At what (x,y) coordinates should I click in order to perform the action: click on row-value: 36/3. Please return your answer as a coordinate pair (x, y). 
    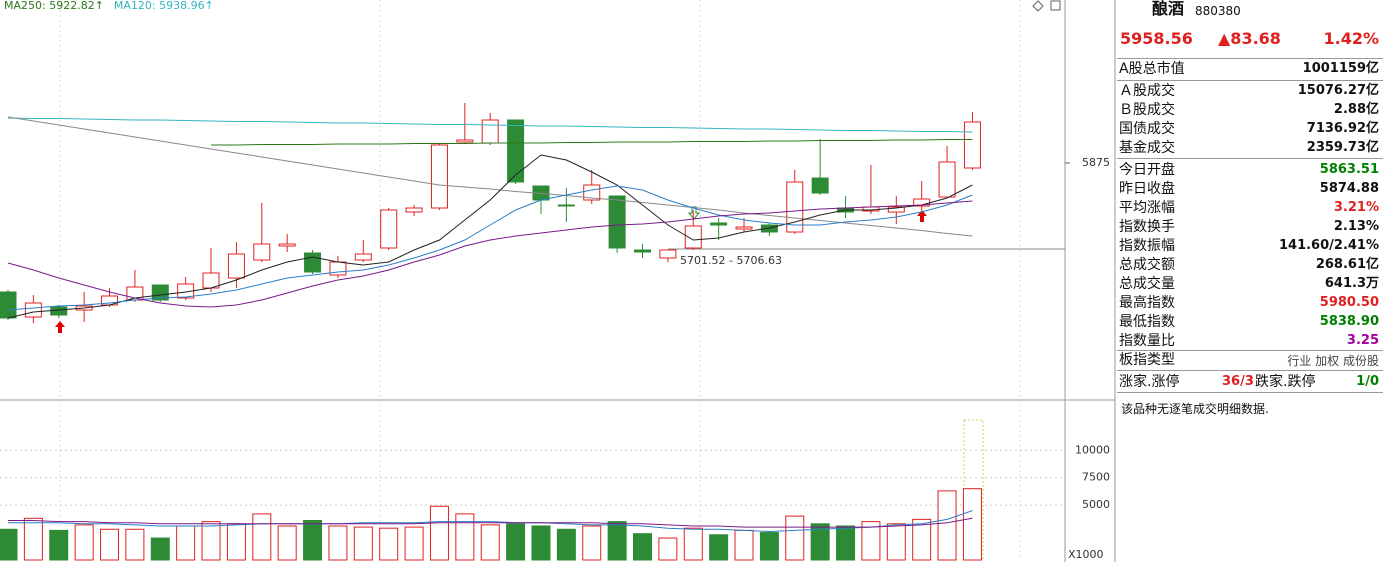
    Looking at the image, I should click on (1238, 381).